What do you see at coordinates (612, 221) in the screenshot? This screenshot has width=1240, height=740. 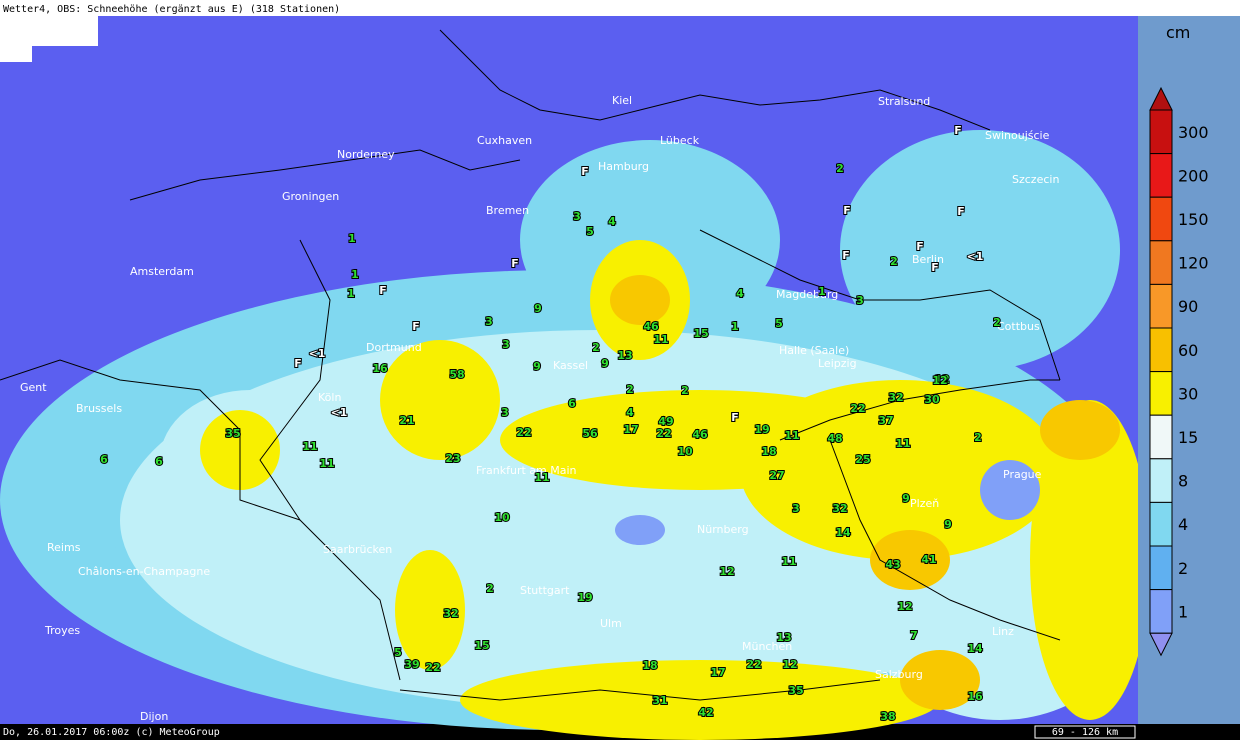 I see `station-value: 4` at bounding box center [612, 221].